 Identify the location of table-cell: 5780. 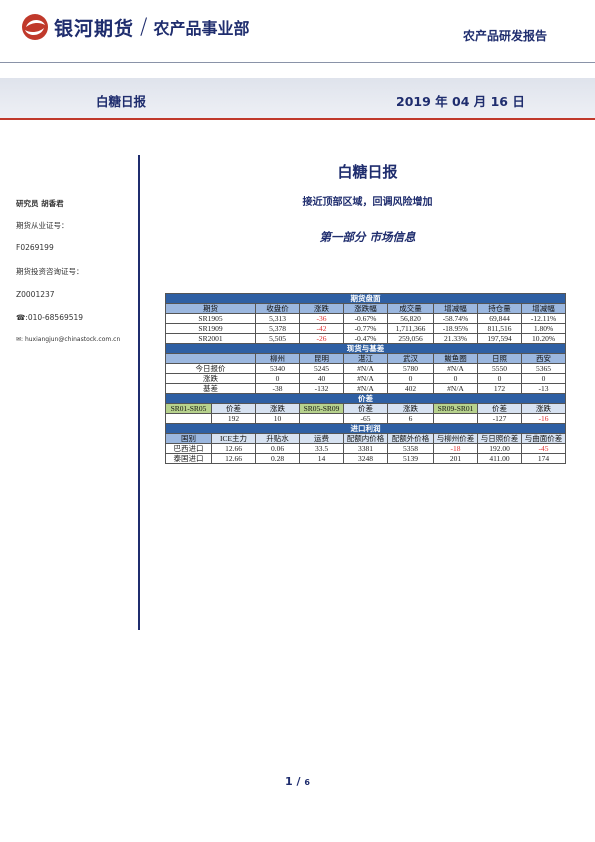
(410, 368).